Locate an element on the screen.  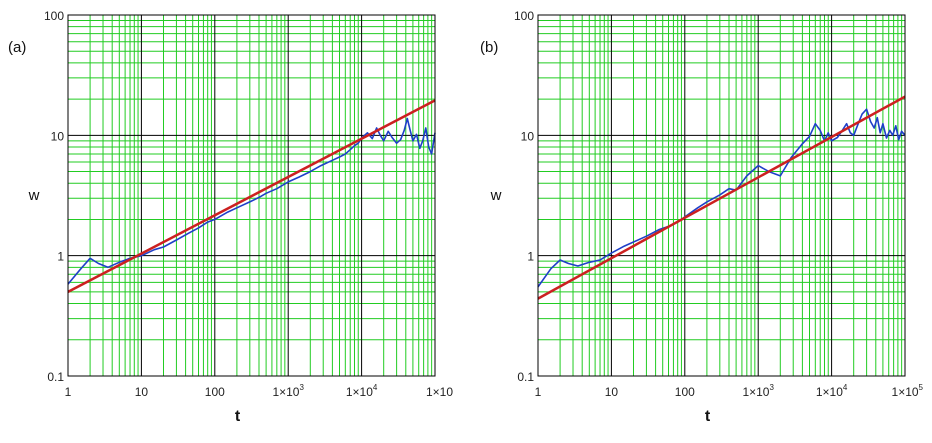
panel-label: (a) is located at coordinates (17, 47).